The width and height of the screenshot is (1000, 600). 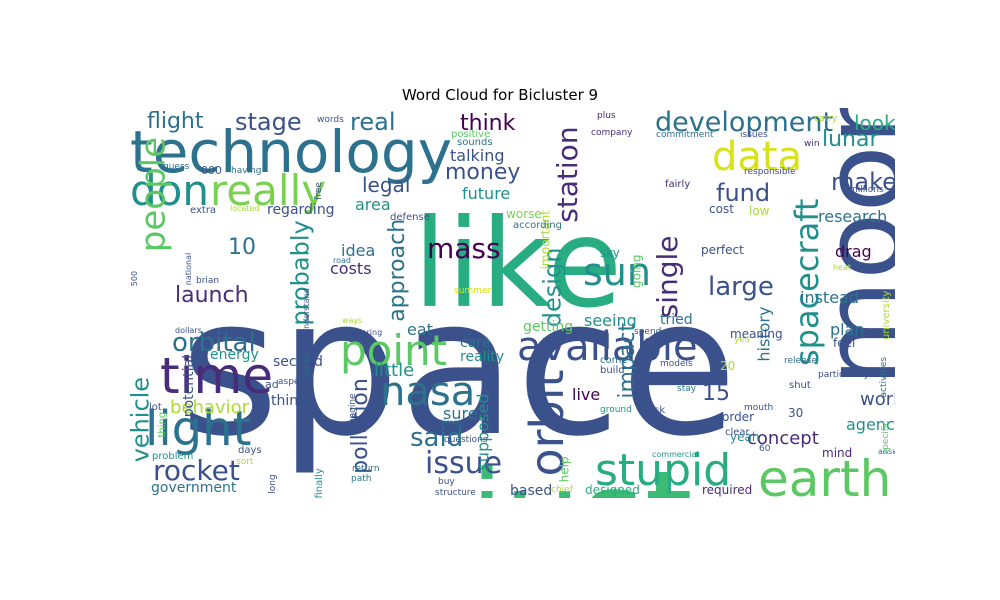 What do you see at coordinates (607, 347) in the screenshot?
I see `word-available: available` at bounding box center [607, 347].